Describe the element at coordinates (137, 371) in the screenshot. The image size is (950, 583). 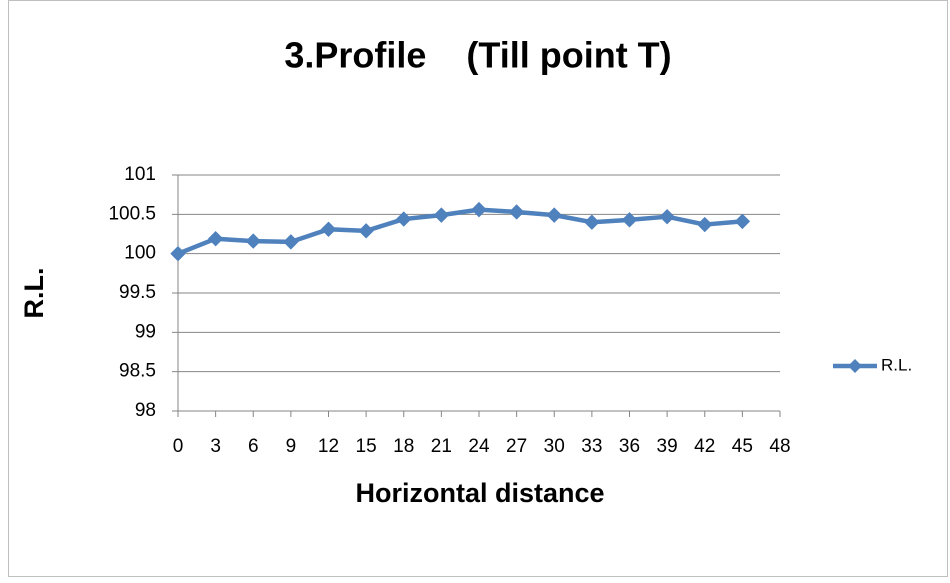
I see `y-tick-label: 98.5` at that location.